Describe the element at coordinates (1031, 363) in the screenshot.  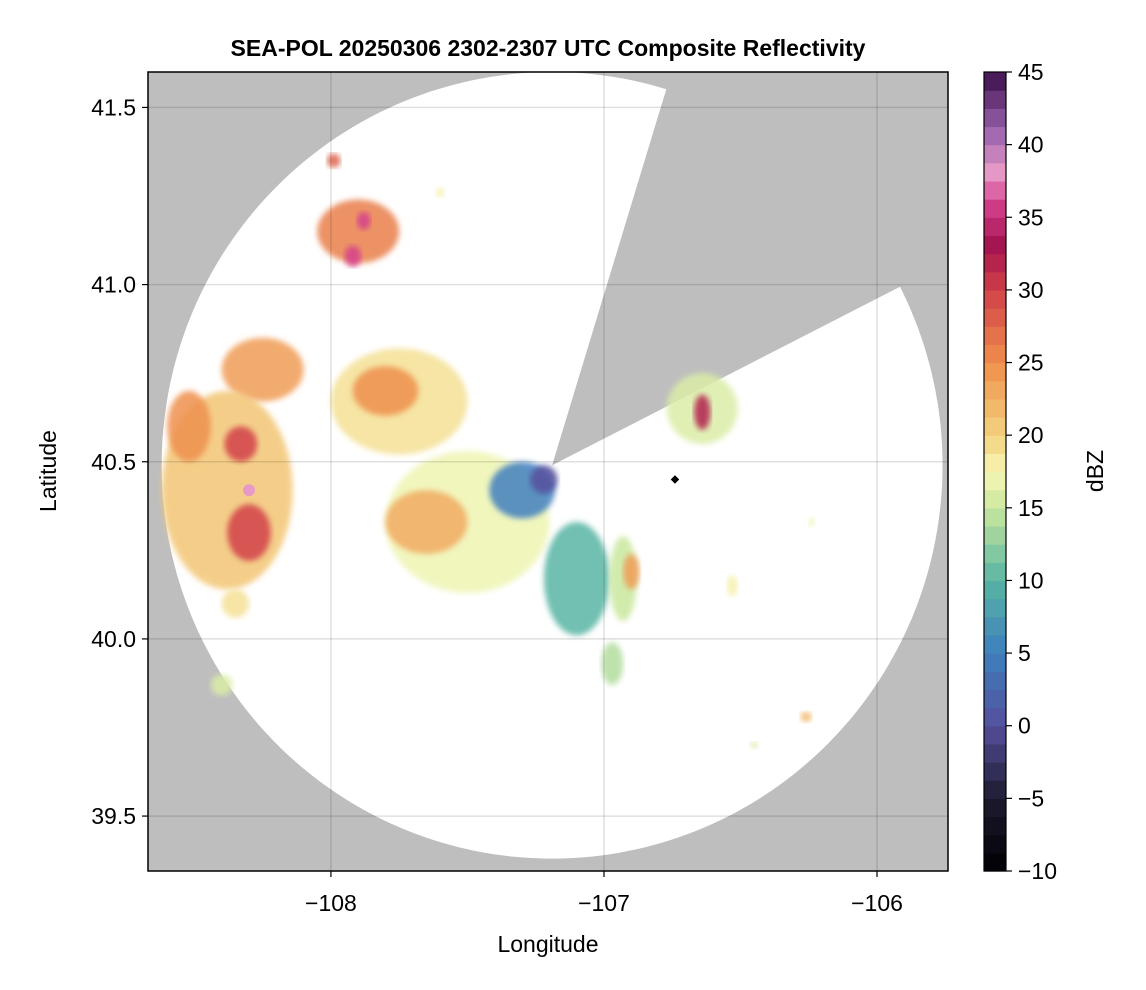
I see `colorbar-tick-label: 25` at that location.